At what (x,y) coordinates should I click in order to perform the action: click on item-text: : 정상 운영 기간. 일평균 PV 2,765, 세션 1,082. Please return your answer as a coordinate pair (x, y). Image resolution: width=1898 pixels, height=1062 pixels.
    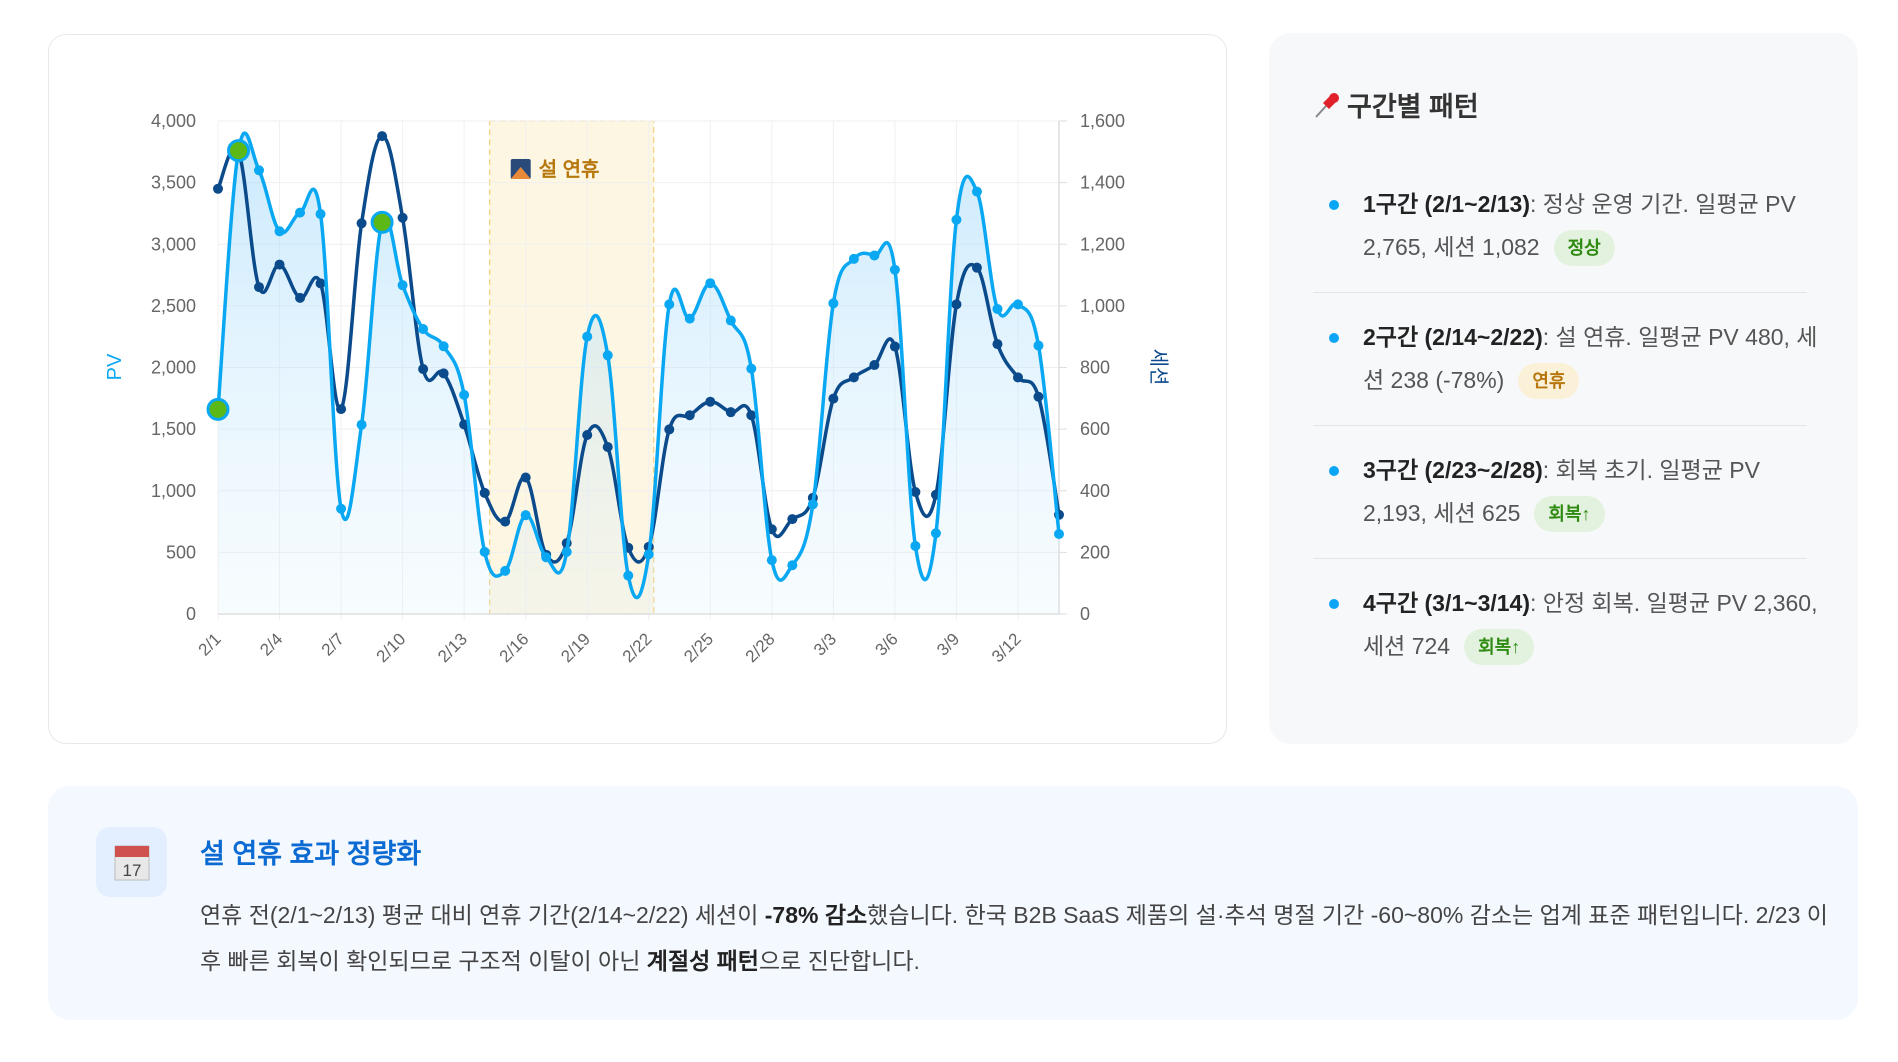
    Looking at the image, I should click on (1579, 225).